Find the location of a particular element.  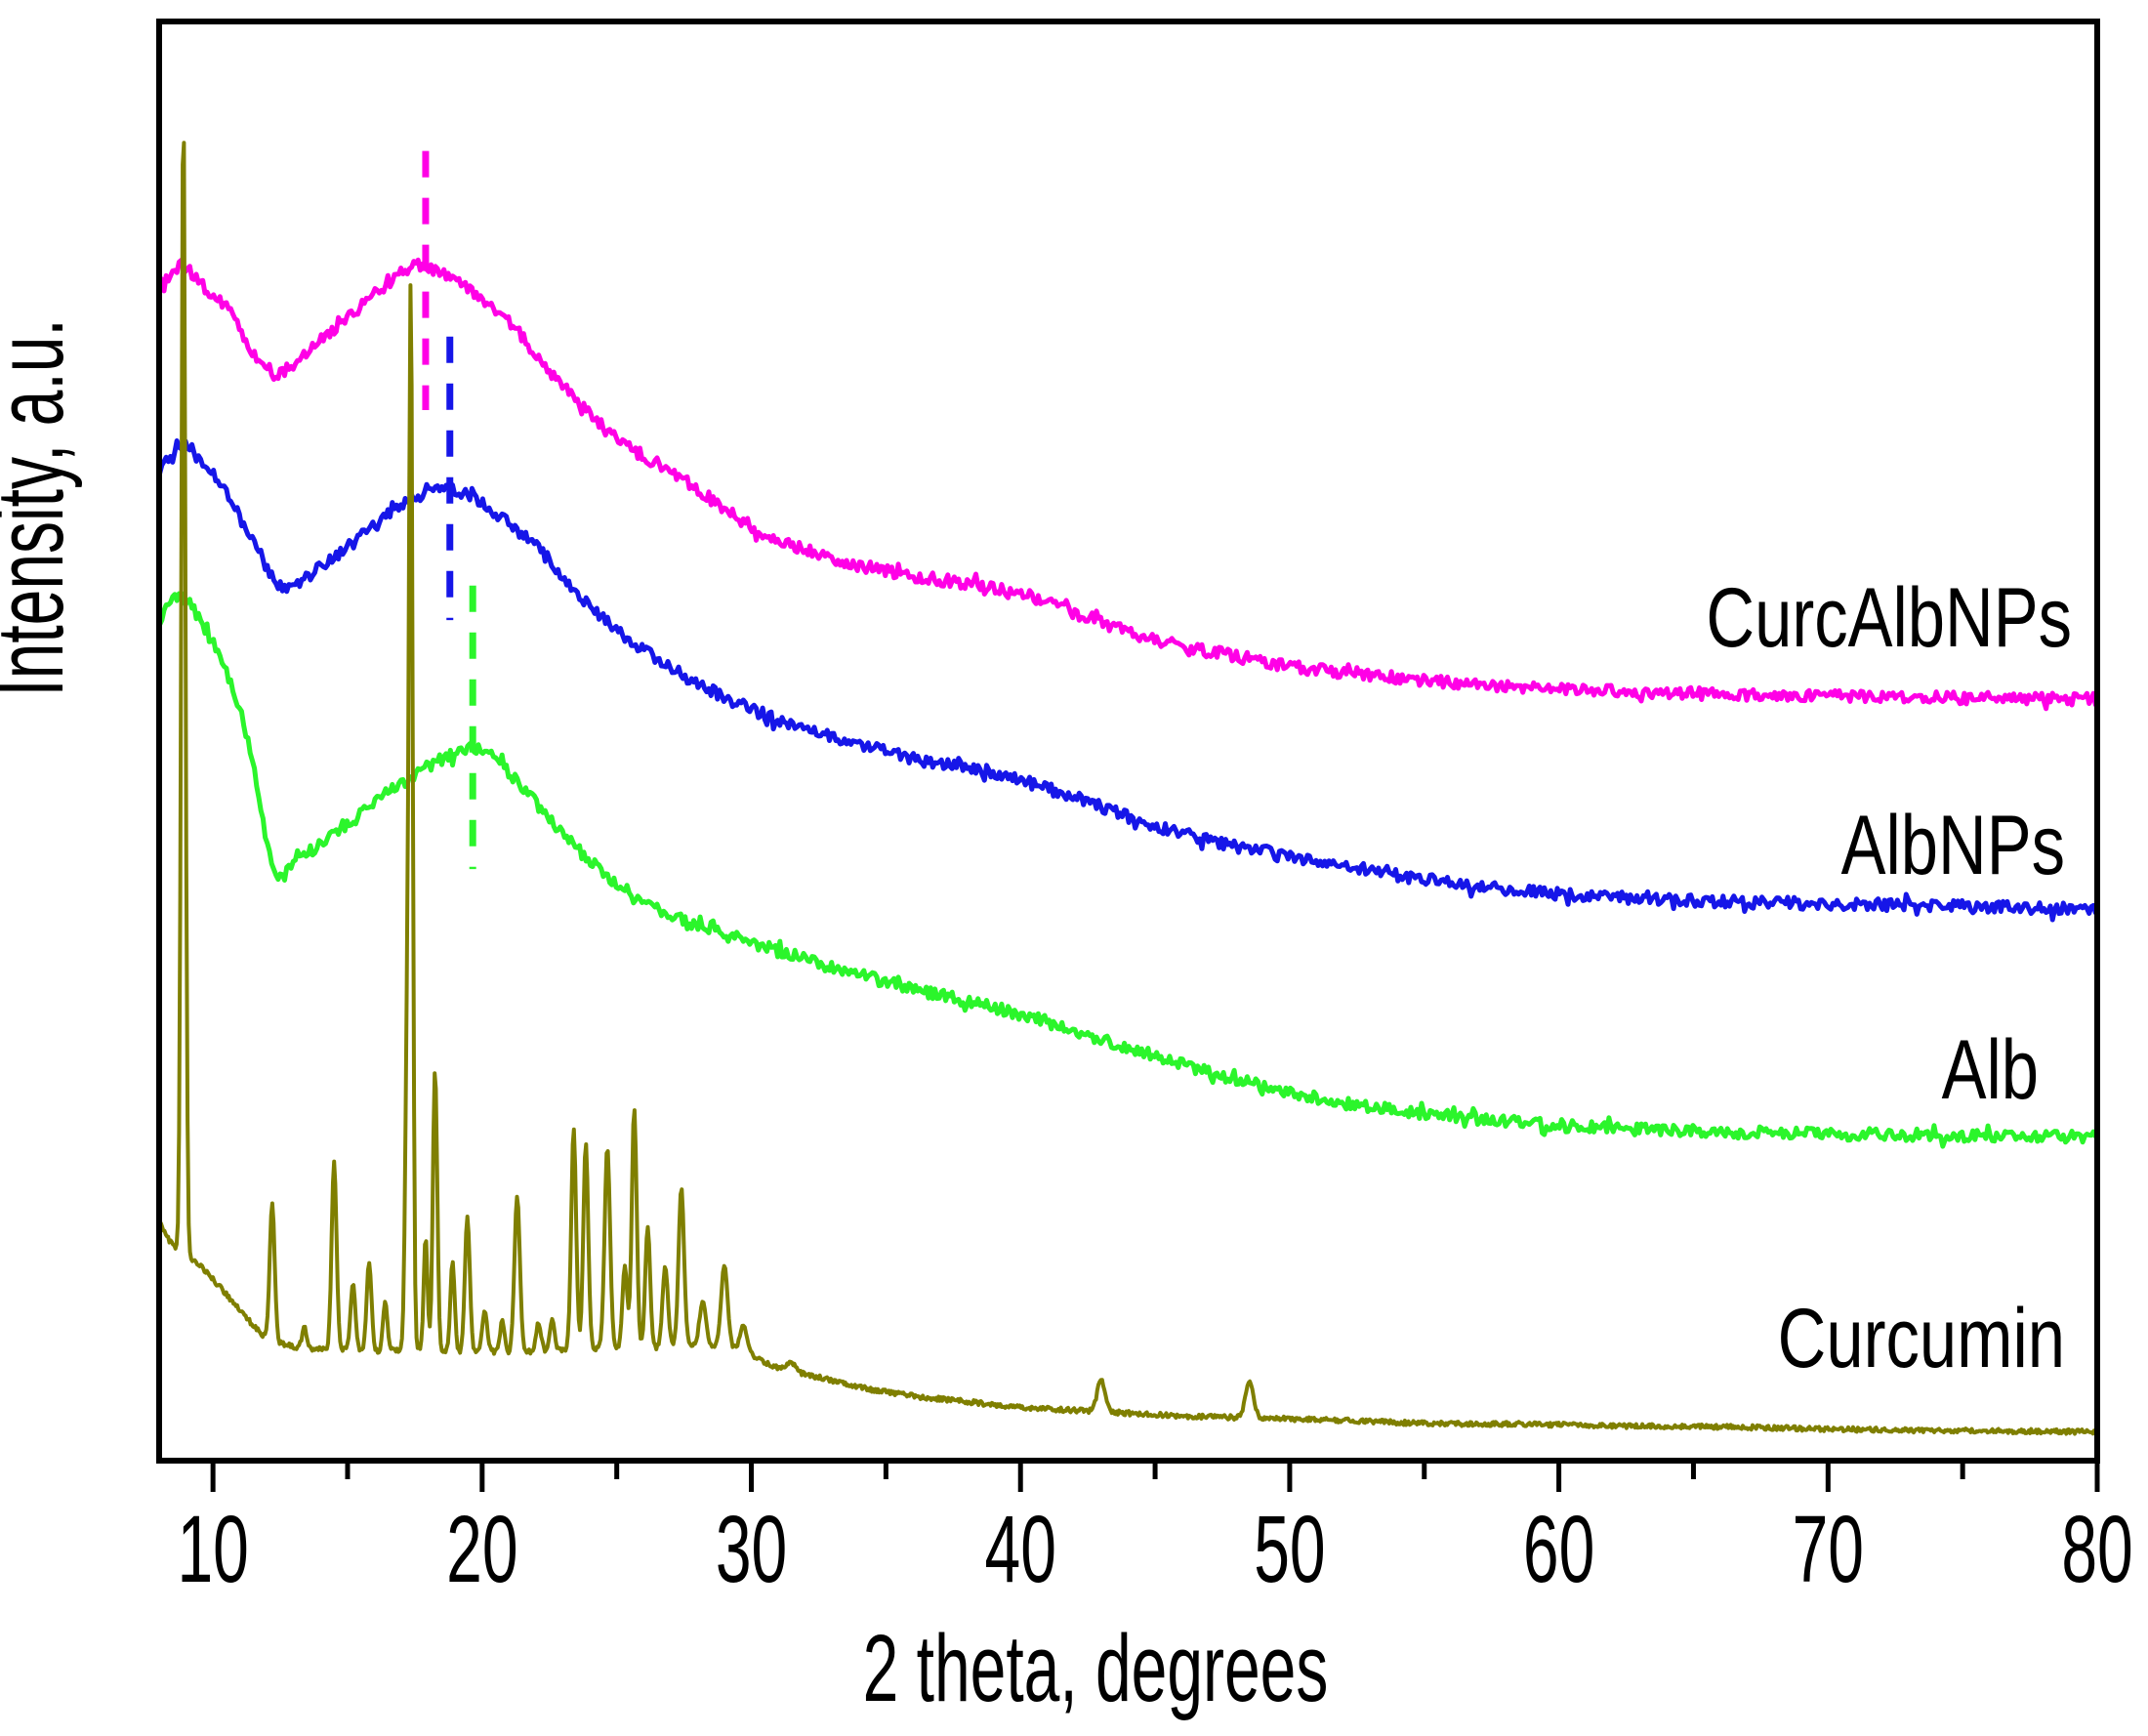

series-label-curcumin: Curcumin is located at coordinates (1921, 1338).